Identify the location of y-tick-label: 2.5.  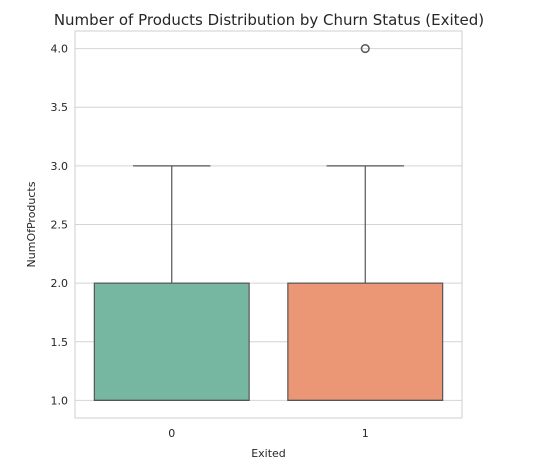
(60, 225).